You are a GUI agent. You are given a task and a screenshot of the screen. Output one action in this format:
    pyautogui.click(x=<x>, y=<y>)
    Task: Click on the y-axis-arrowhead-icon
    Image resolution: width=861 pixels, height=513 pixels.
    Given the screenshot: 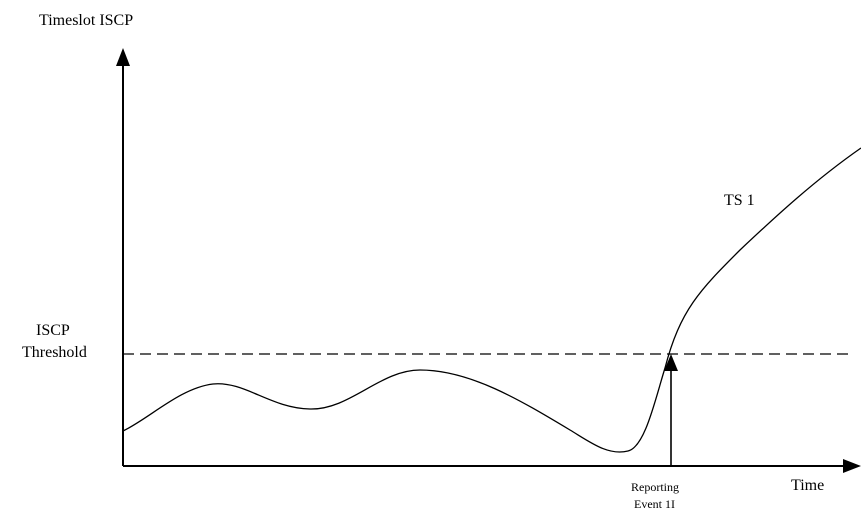 What is the action you would take?
    pyautogui.click(x=123, y=57)
    